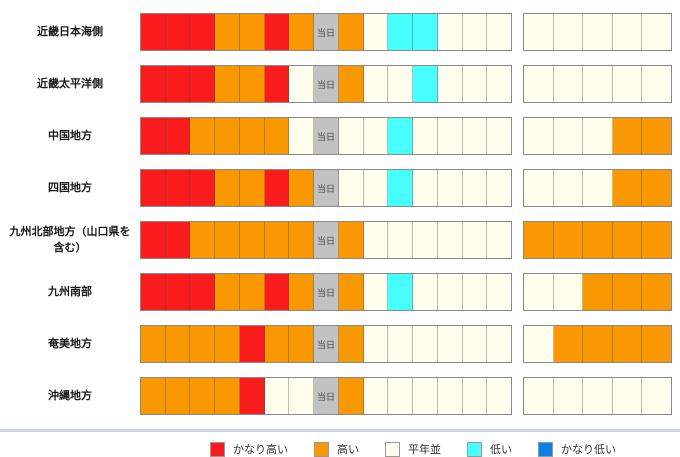 This screenshot has height=457, width=680. What do you see at coordinates (340, 292) in the screenshot?
I see `forecast-row: 九州南部 当日` at bounding box center [340, 292].